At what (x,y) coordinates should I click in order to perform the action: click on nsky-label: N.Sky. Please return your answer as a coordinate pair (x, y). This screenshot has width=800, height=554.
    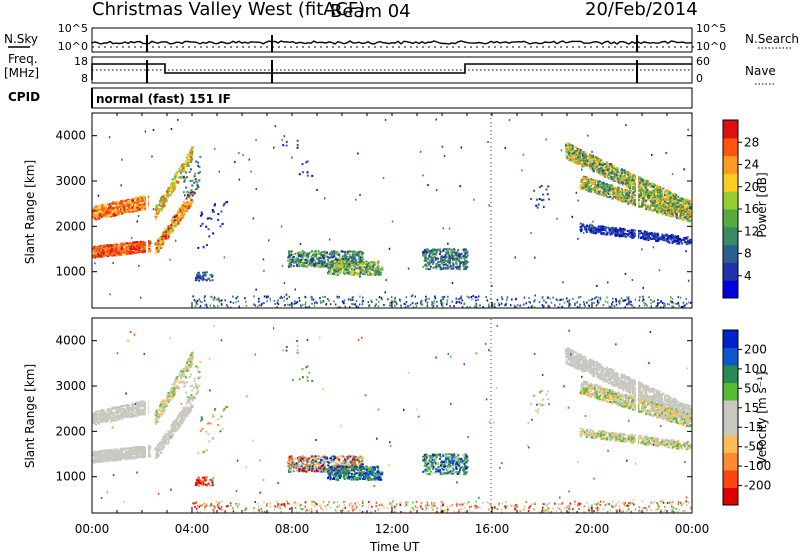
    Looking at the image, I should click on (21, 39).